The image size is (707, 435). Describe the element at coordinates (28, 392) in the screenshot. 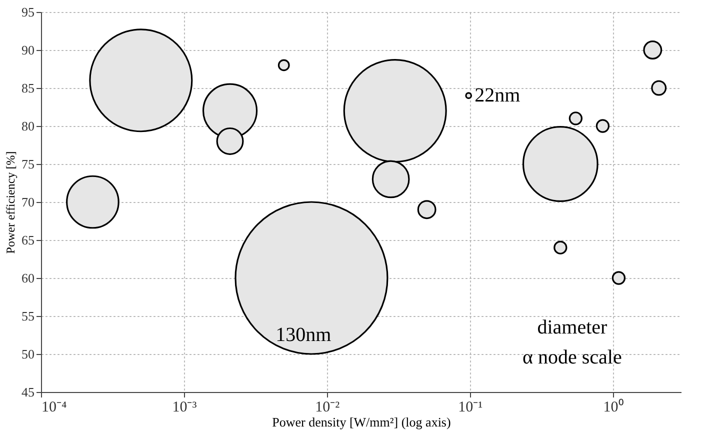

I see `y-tick-label: 45` at that location.